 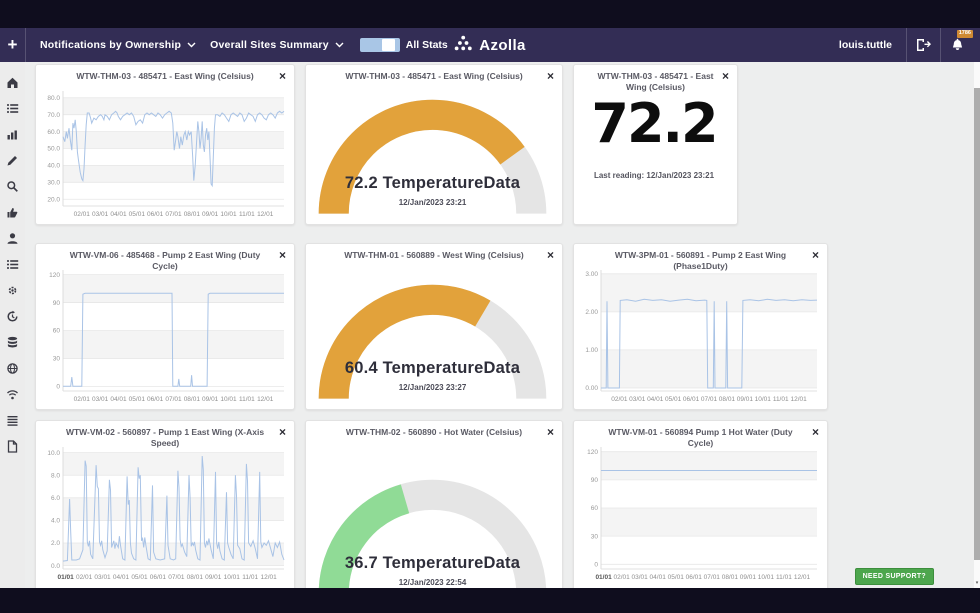 I want to click on logout-button, so click(x=923, y=45).